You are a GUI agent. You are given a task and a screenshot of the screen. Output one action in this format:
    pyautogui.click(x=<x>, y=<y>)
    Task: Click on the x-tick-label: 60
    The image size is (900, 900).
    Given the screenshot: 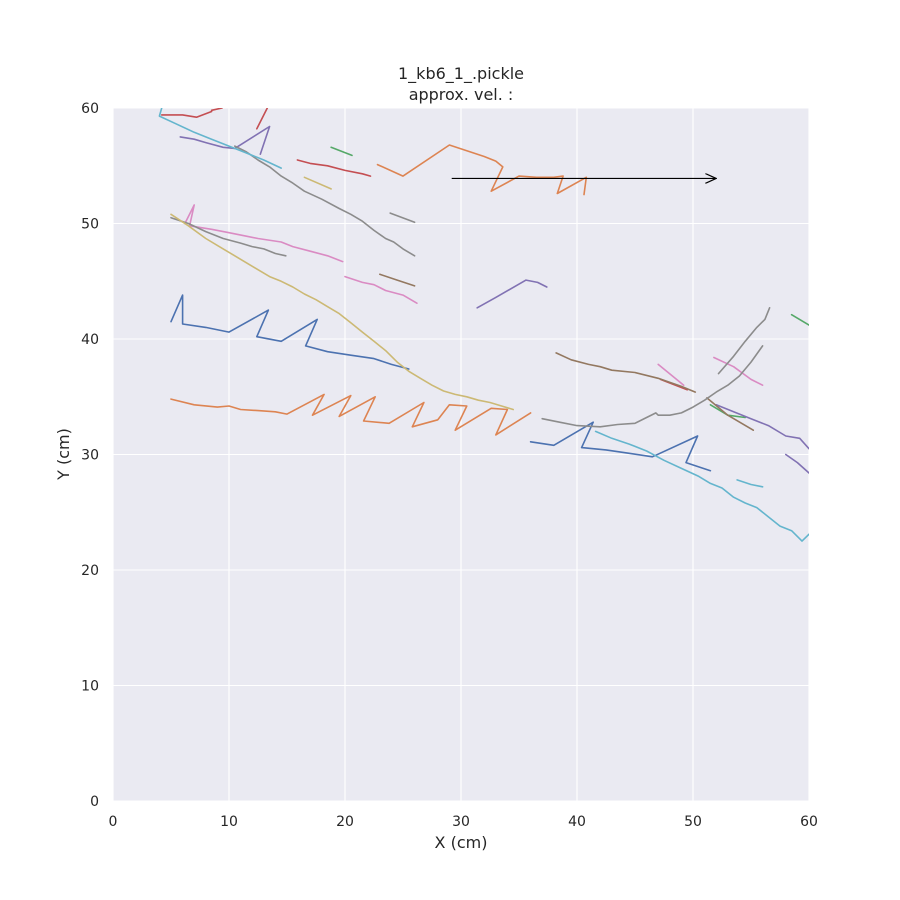 What is the action you would take?
    pyautogui.click(x=809, y=822)
    